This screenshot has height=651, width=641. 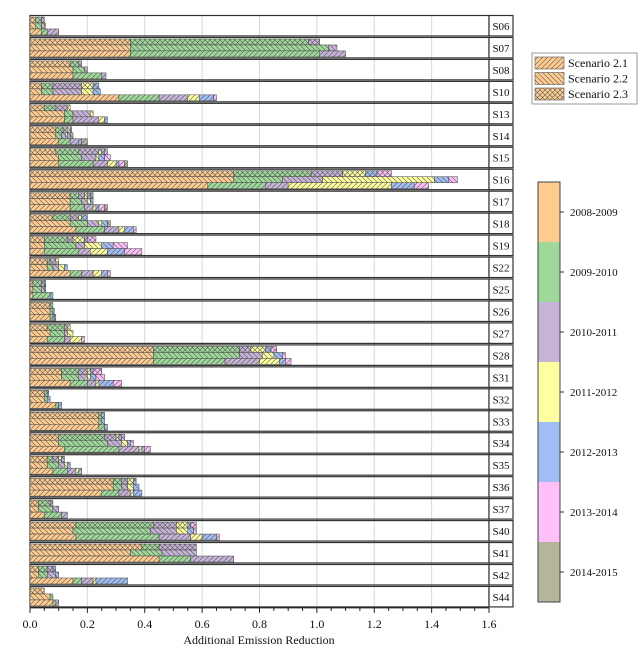 What do you see at coordinates (229, 48) in the screenshot?
I see `bar-segment-S07-s22-2009-2010` at bounding box center [229, 48].